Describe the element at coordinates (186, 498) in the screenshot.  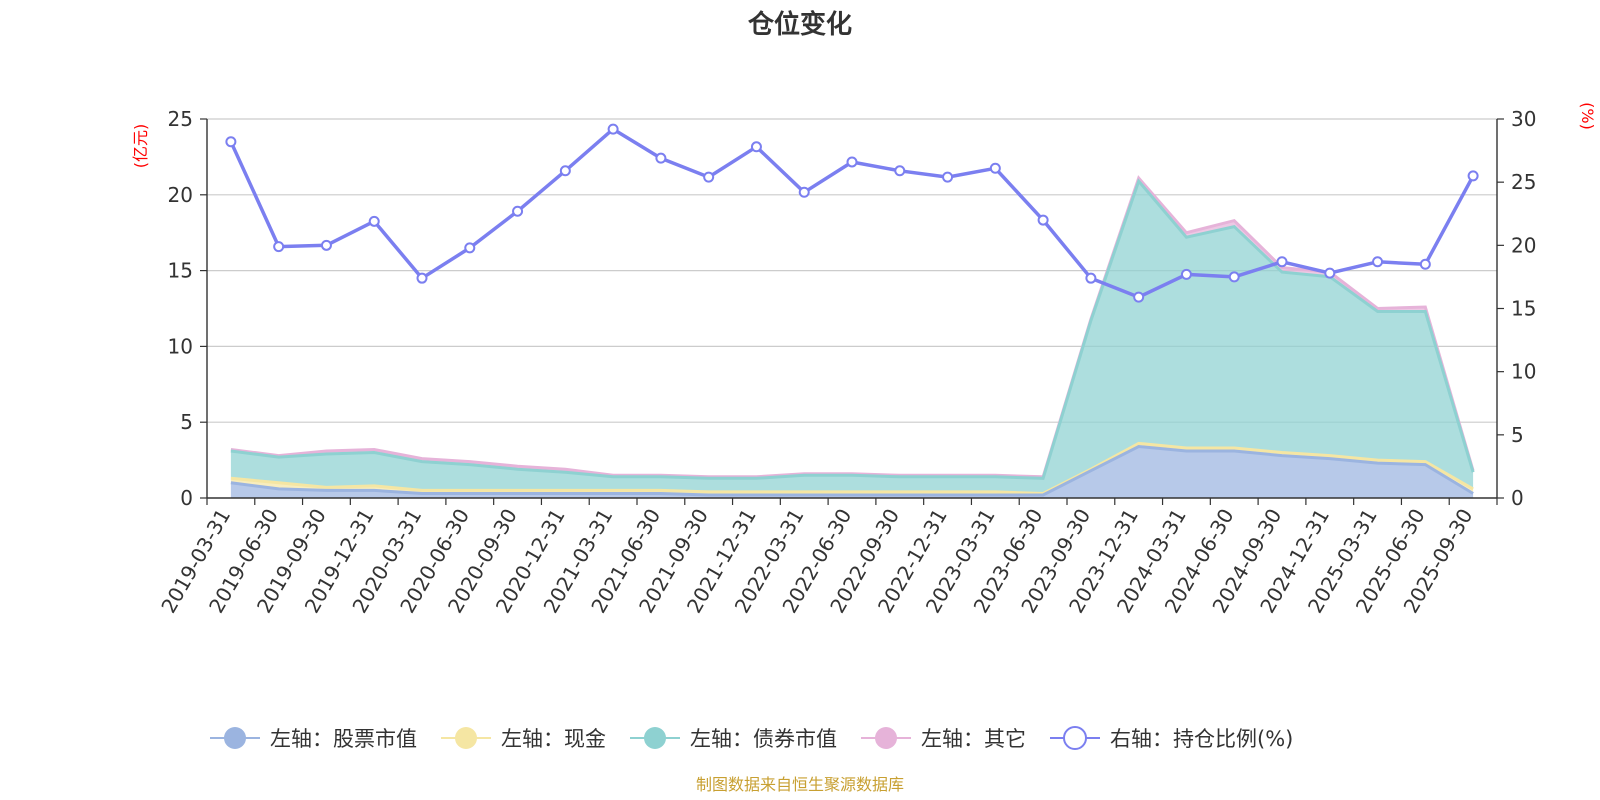
I see `left-axis-tick-label: 0` at that location.